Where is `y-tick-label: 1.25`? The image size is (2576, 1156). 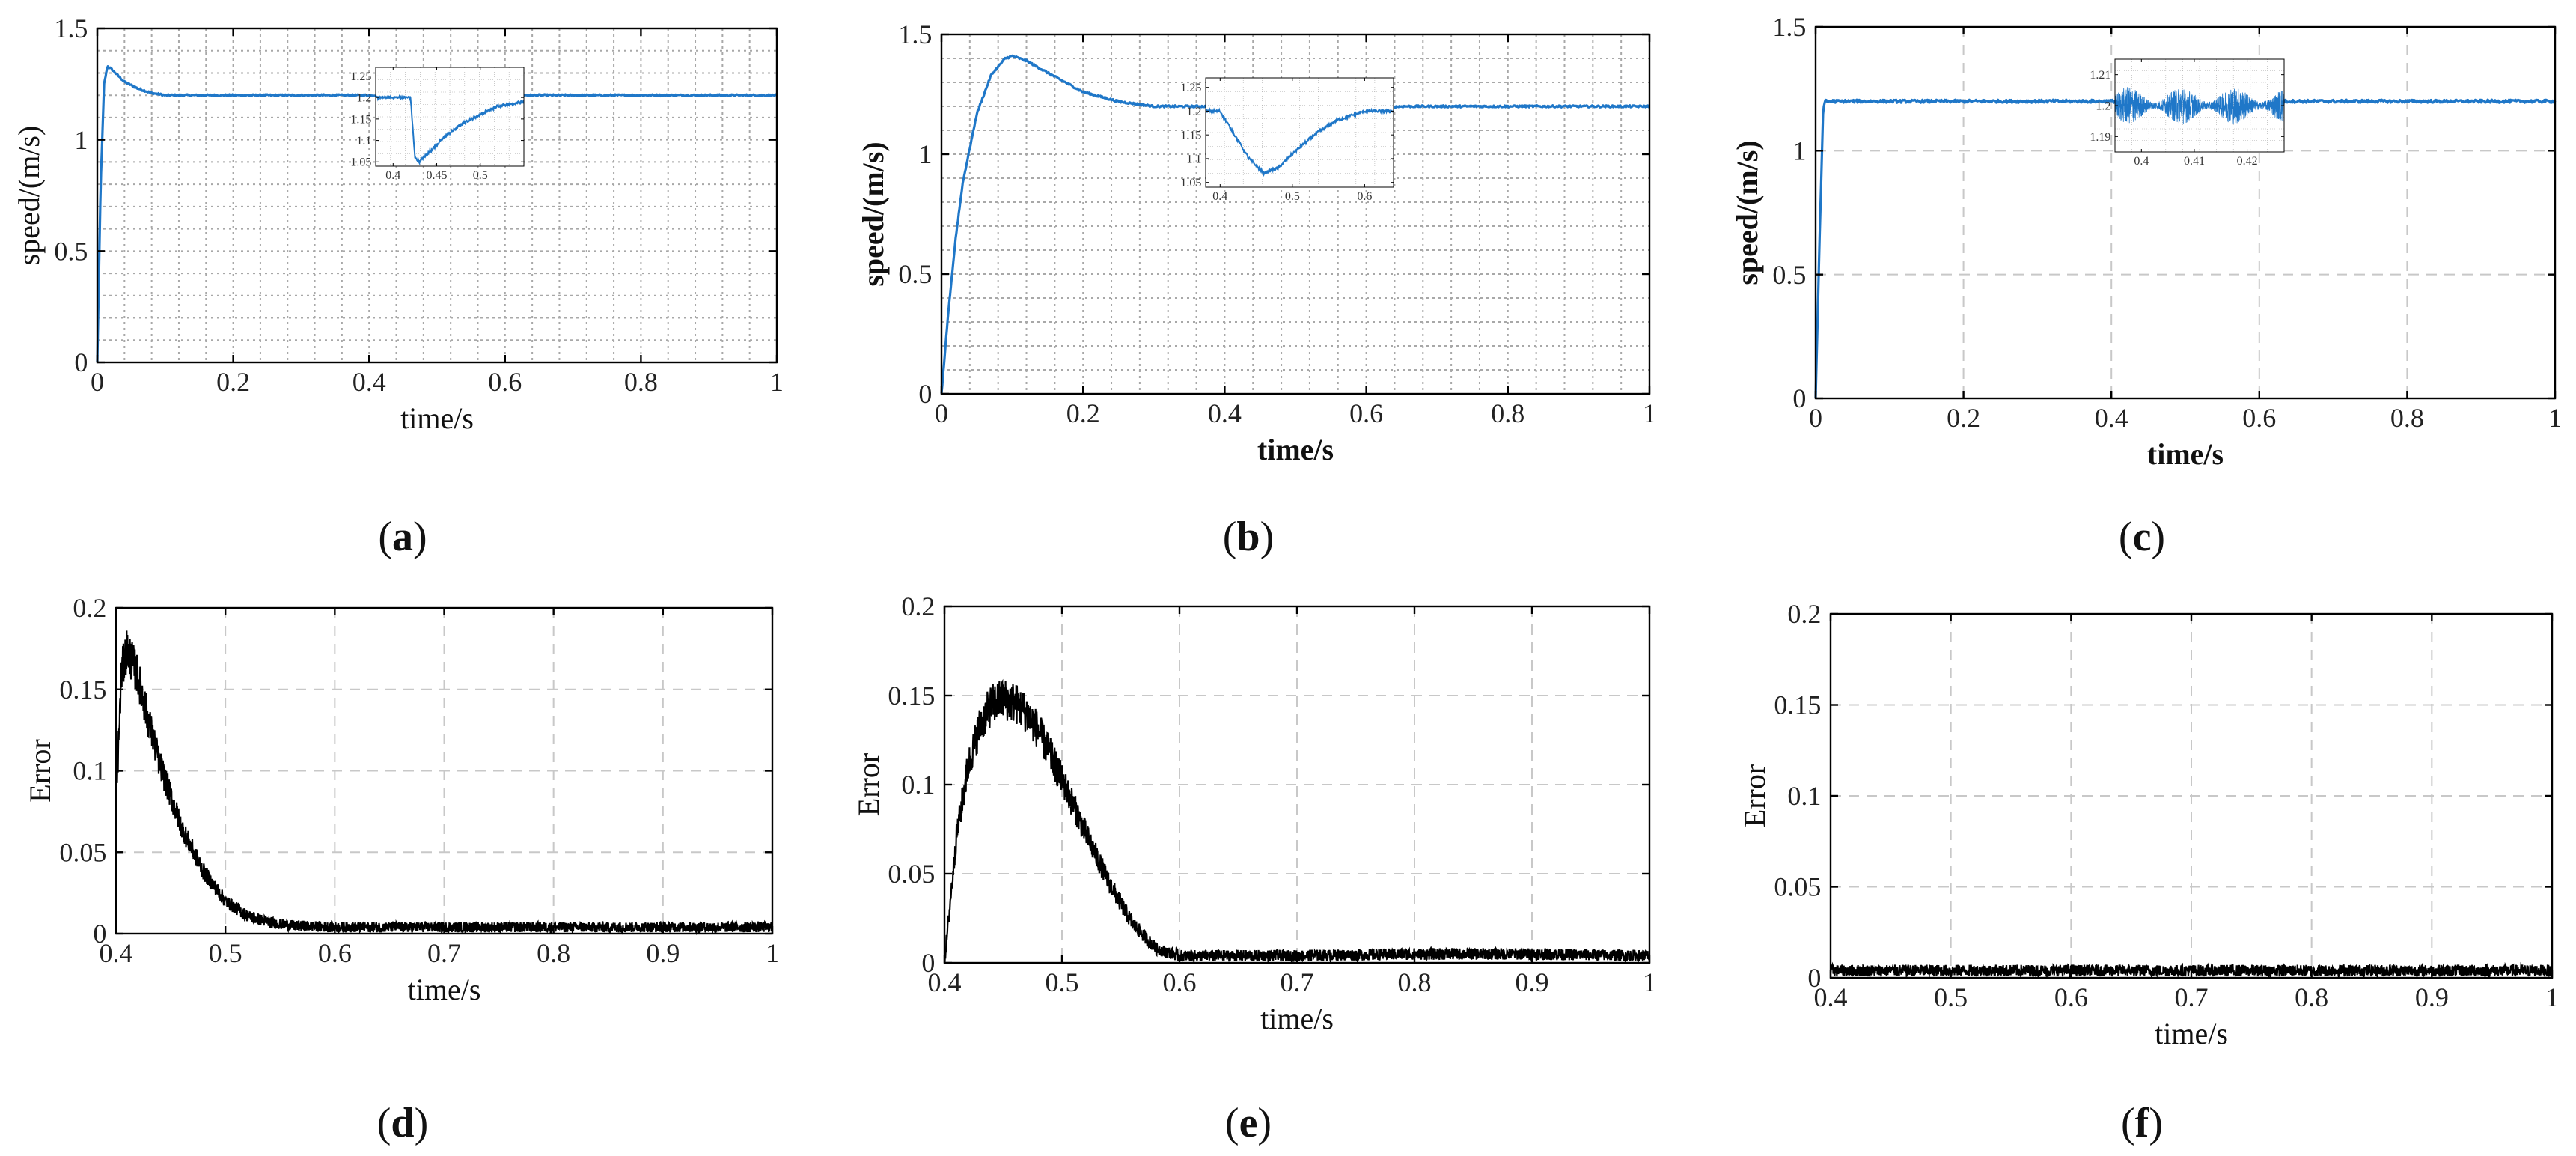 y-tick-label: 1.25 is located at coordinates (1190, 88).